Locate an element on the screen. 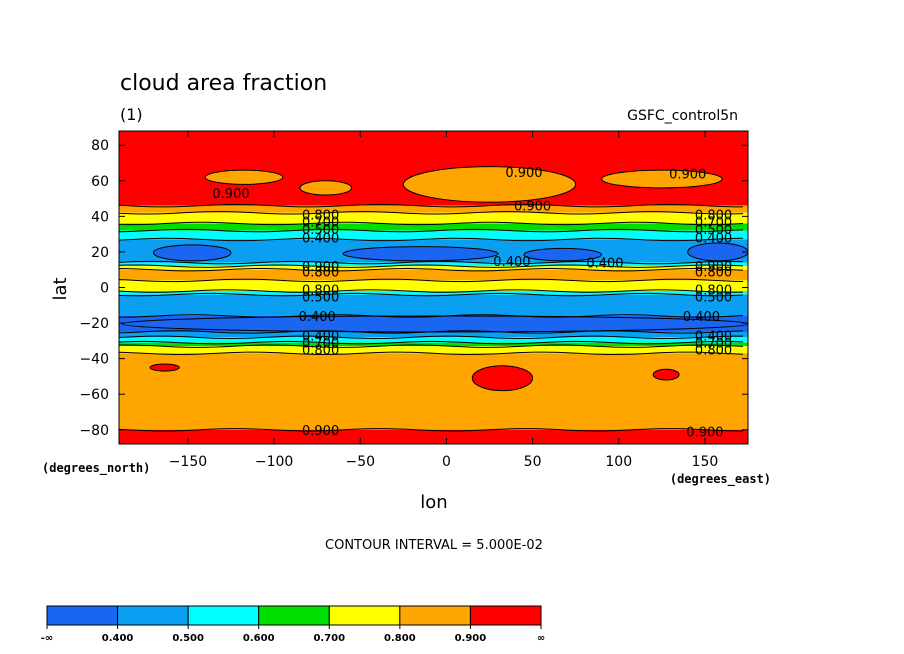 The width and height of the screenshot is (904, 654). y-axis-label: lat is located at coordinates (60, 288).